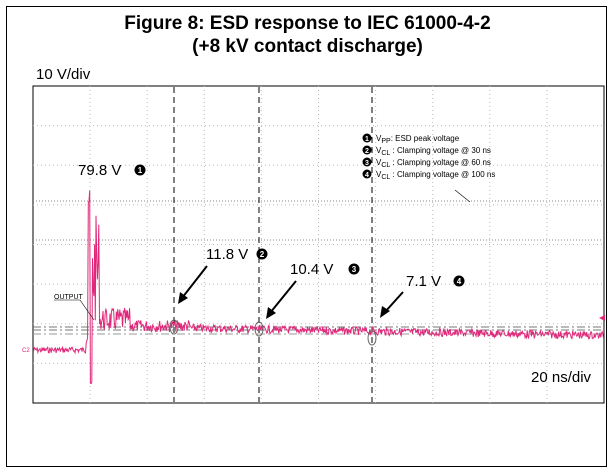 This screenshot has width=615, height=475. Describe the element at coordinates (367, 163) in the screenshot. I see `legend-marker: 3` at that location.